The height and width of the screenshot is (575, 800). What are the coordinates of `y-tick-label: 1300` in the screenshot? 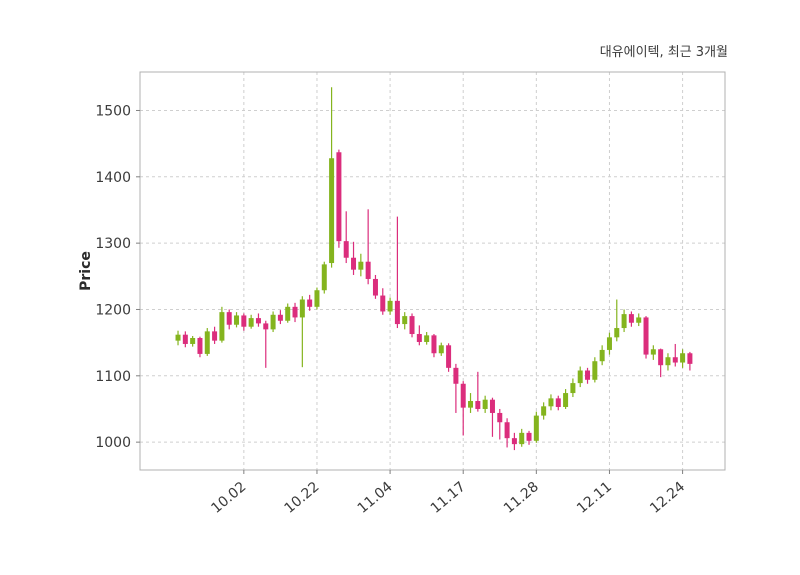 It's located at (113, 244).